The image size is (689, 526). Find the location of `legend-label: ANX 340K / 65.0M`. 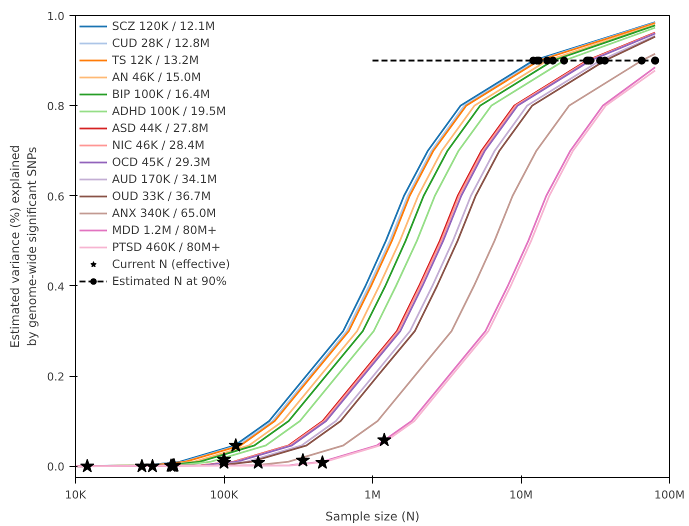

legend-label: ANX 340K / 65.0M is located at coordinates (164, 213).